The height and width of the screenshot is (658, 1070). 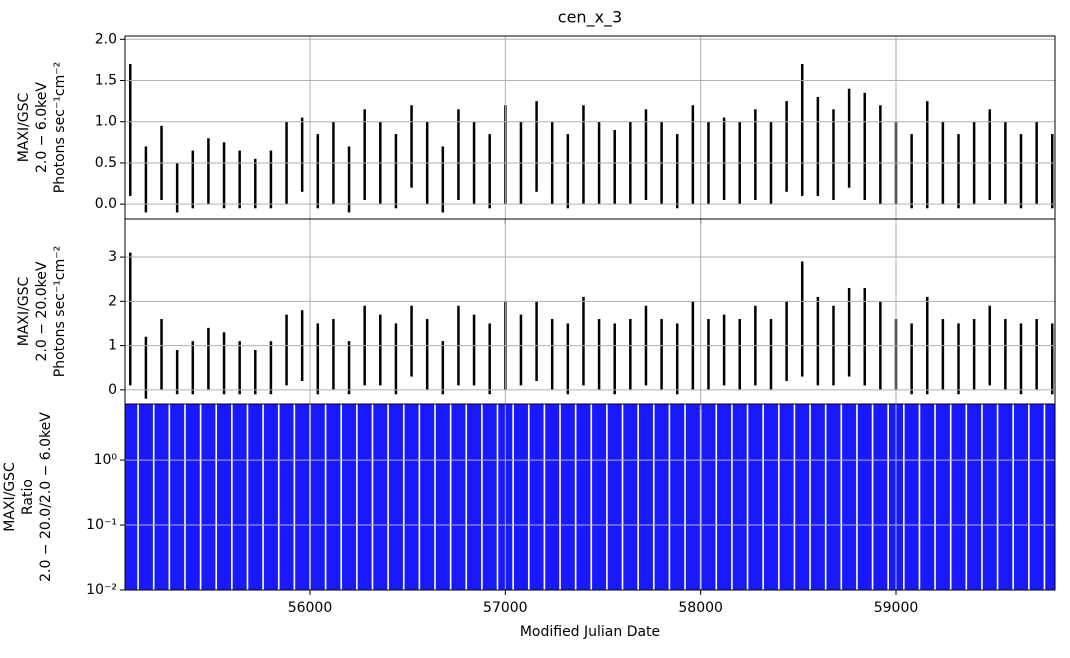 What do you see at coordinates (106, 204) in the screenshot?
I see `y-tick-label: 0.0` at bounding box center [106, 204].